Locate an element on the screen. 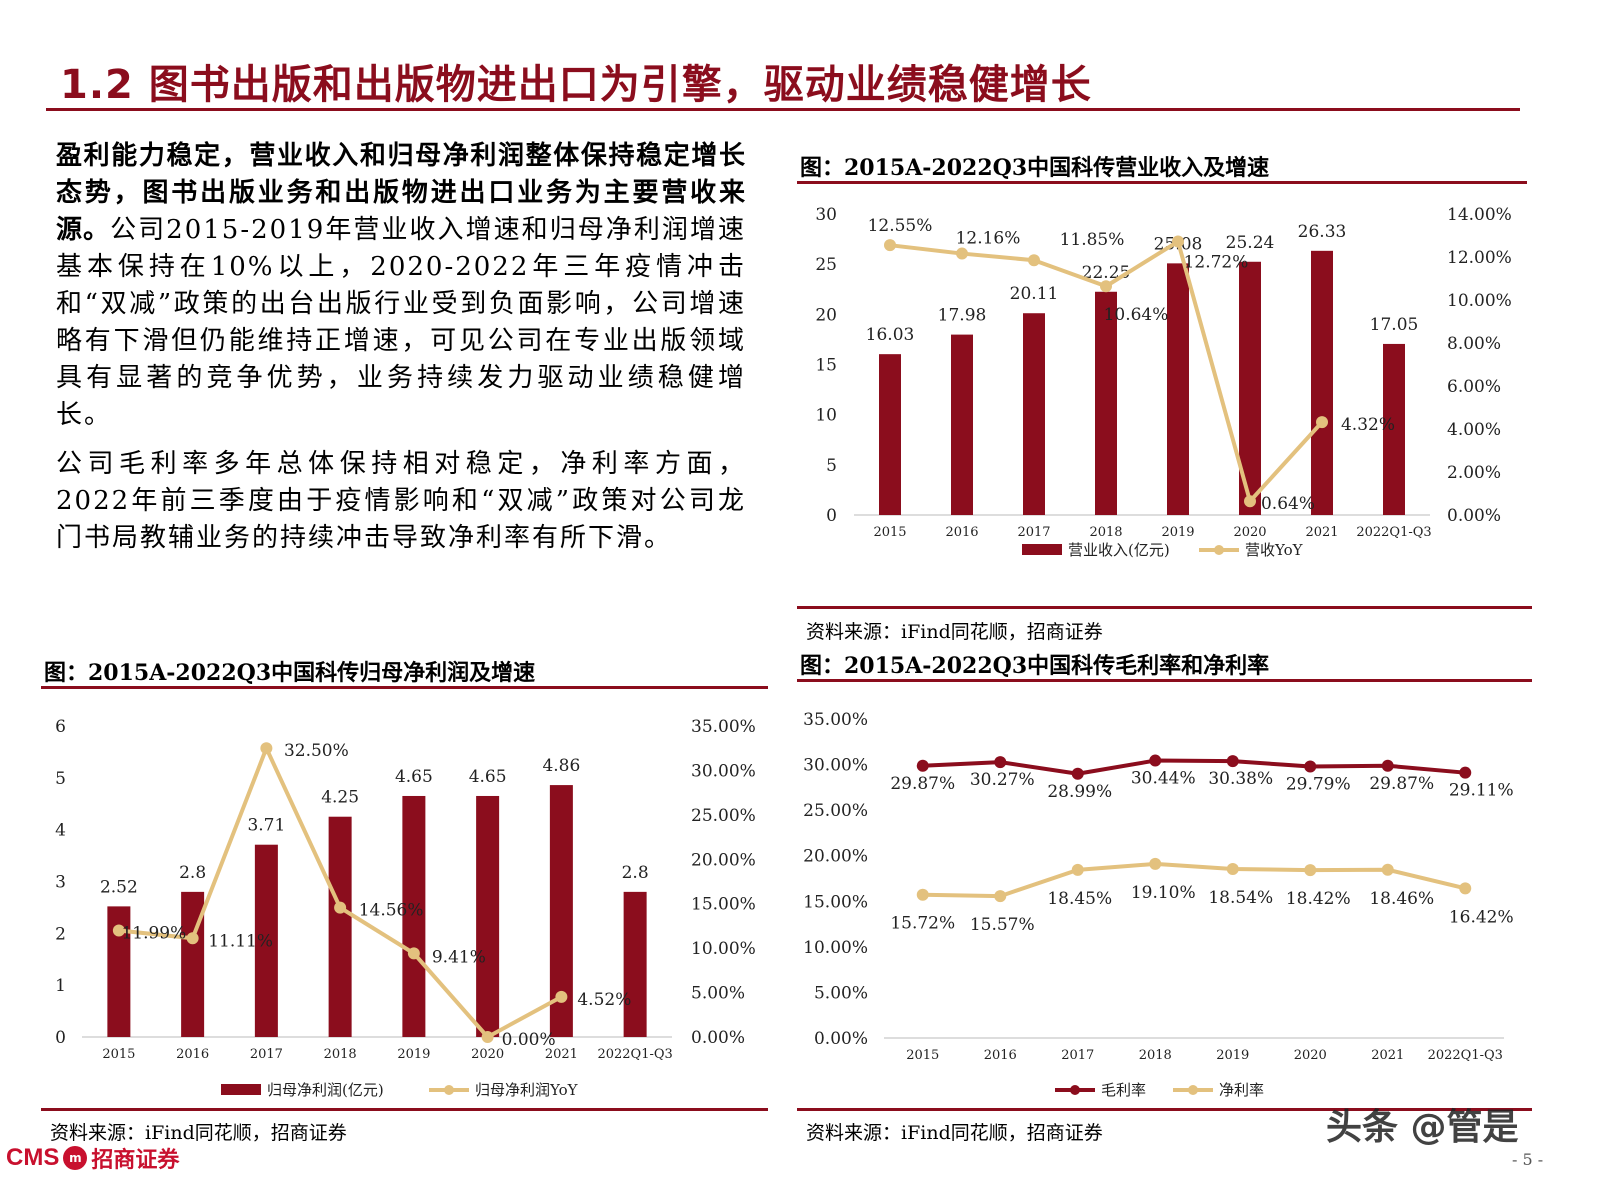  page-title: 1.2 图书出版和出版物进出口为引擎，驱动业绩稳健增长 is located at coordinates (576, 85).